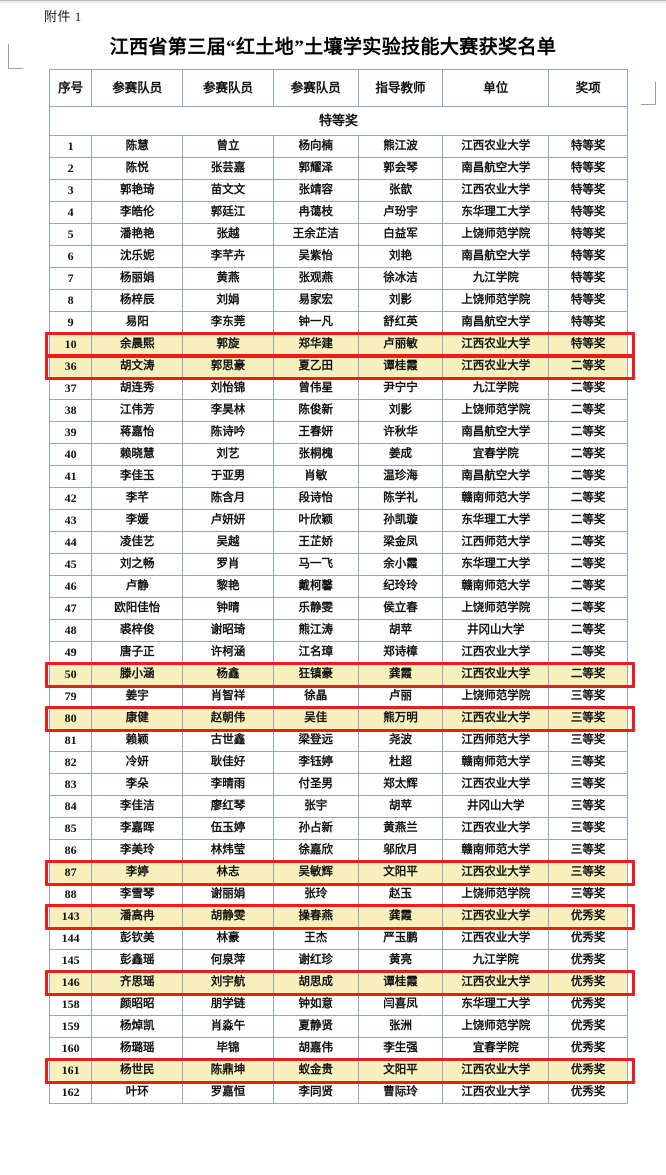 This screenshot has width=666, height=1175. Describe the element at coordinates (338, 806) in the screenshot. I see `table-row: 84 李佳洁 廖红琴 张宇 胡苹 井冈山大学 三等奖` at that location.